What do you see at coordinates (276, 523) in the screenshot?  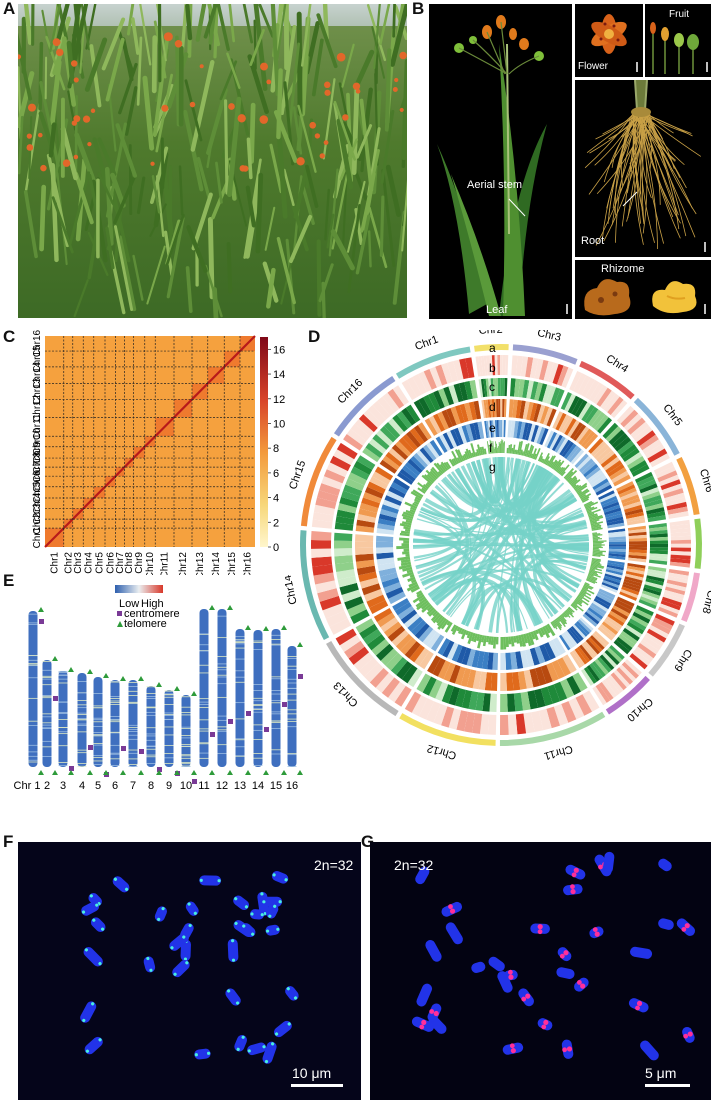 I see `colorbar-tick-label: 2` at bounding box center [276, 523].